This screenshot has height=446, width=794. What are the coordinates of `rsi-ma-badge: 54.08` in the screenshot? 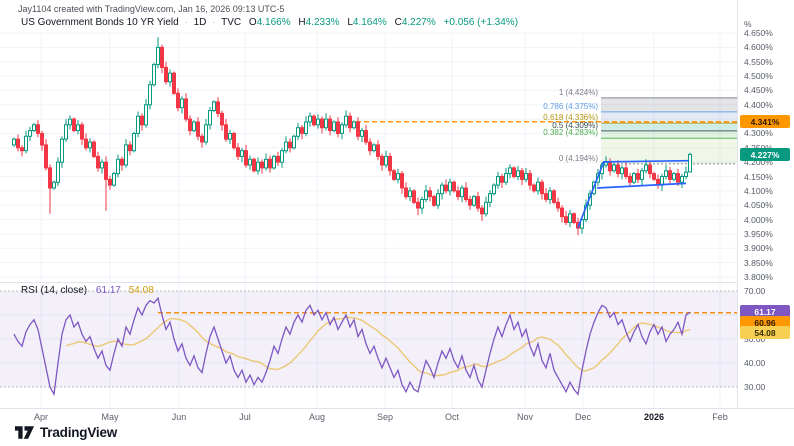 It's located at (765, 332).